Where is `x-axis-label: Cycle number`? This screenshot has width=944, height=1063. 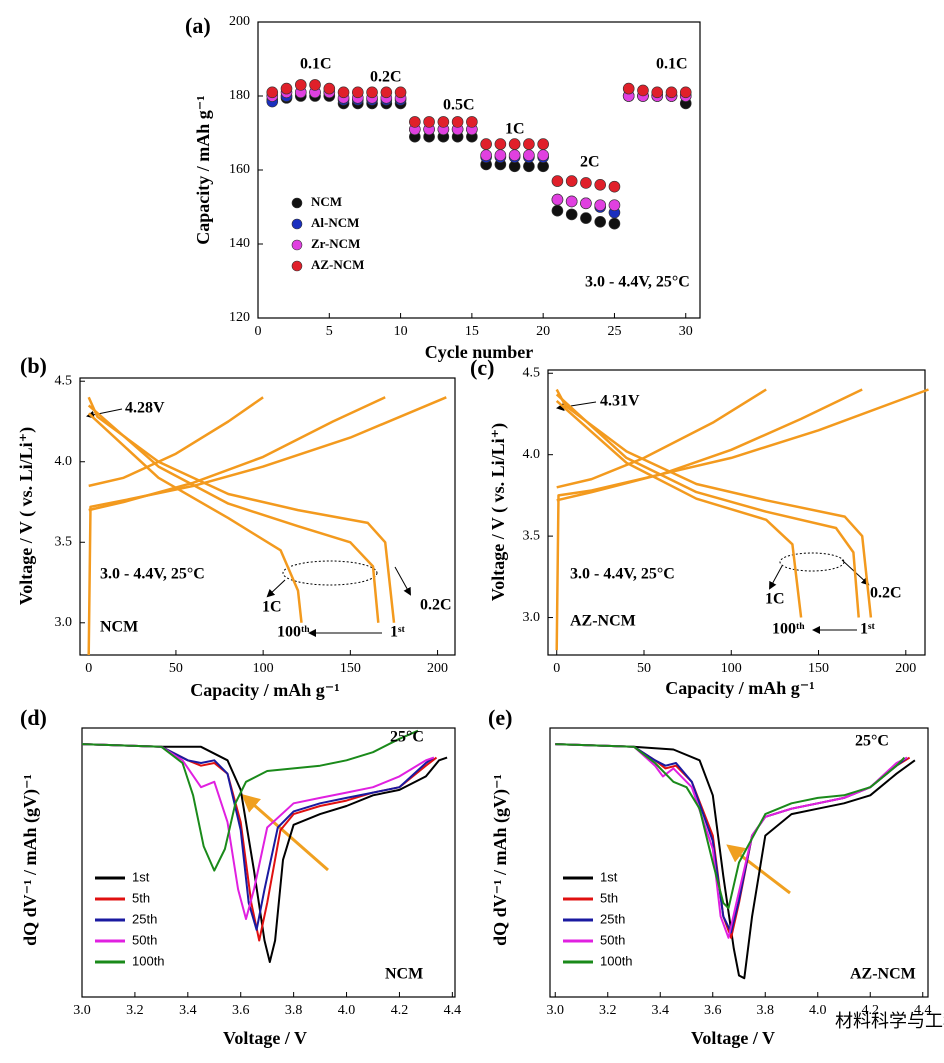 x-axis-label: Cycle number is located at coordinates (479, 352).